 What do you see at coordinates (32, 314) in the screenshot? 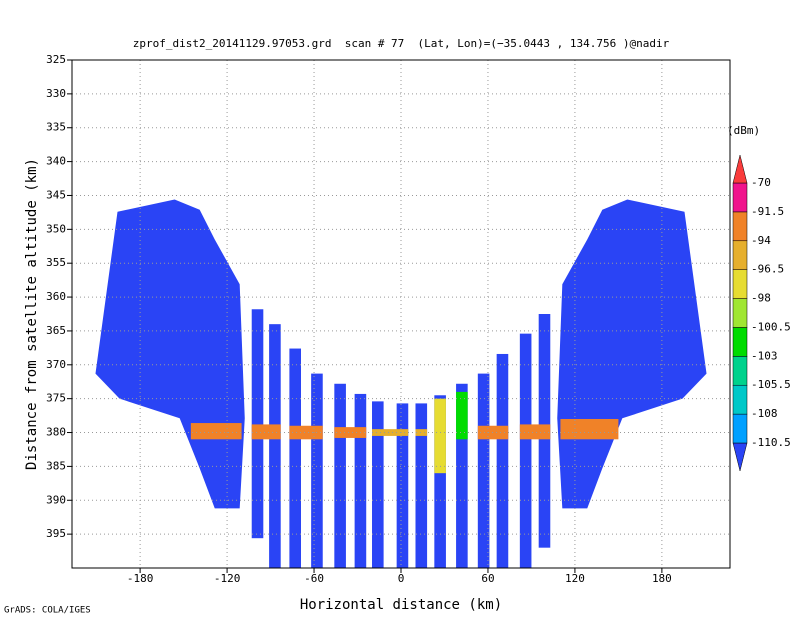
I see `y-axis-label: Distance from satellite altitude (km)` at bounding box center [32, 314].